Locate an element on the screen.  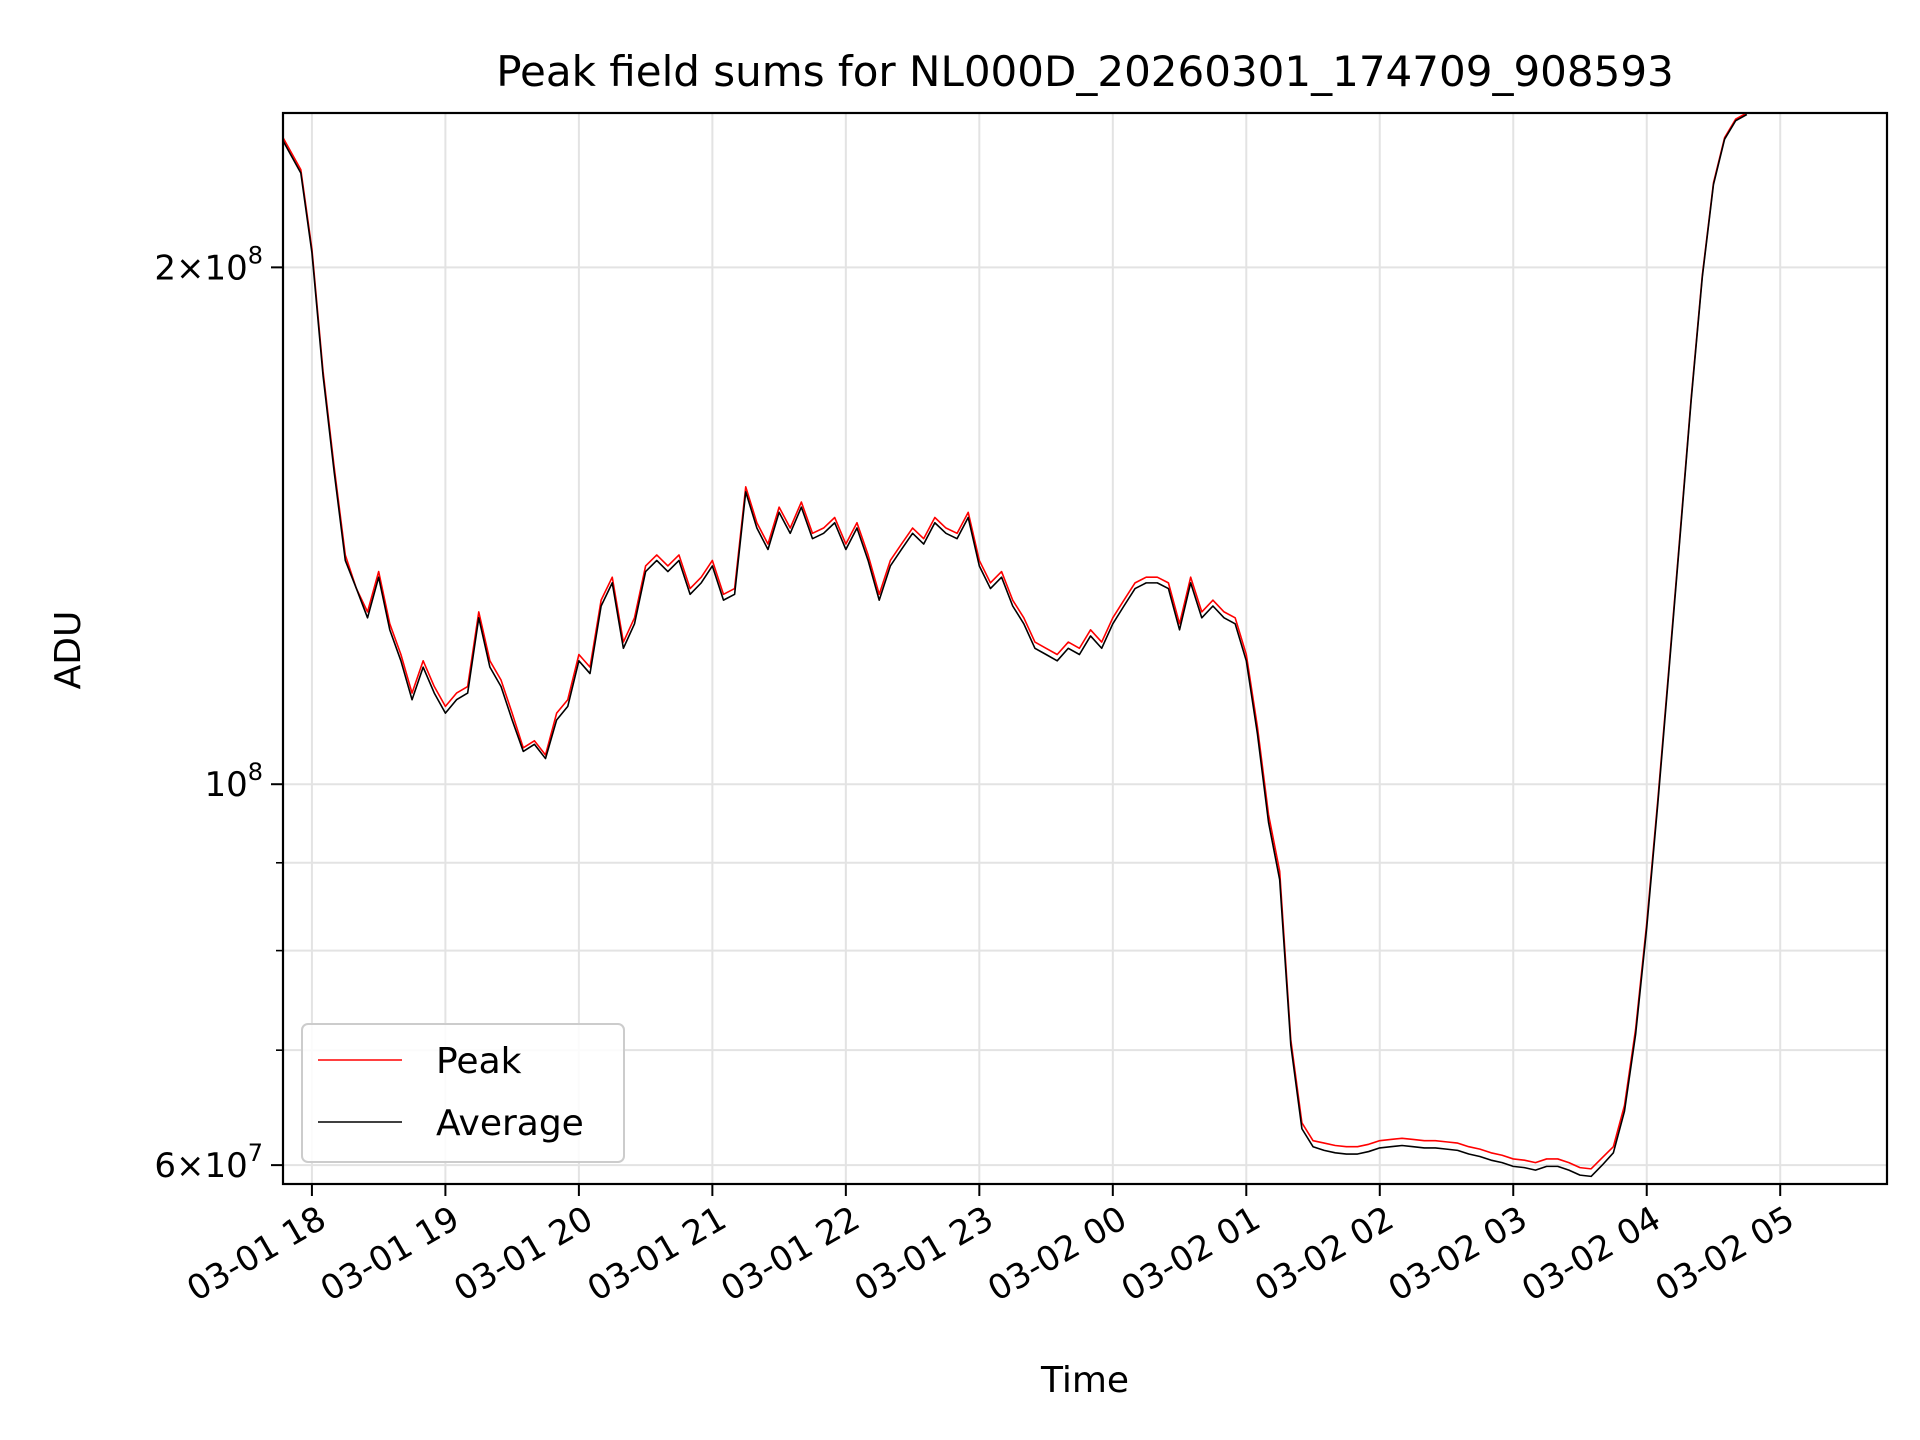
legend: Peak Average is located at coordinates (463, 1093).